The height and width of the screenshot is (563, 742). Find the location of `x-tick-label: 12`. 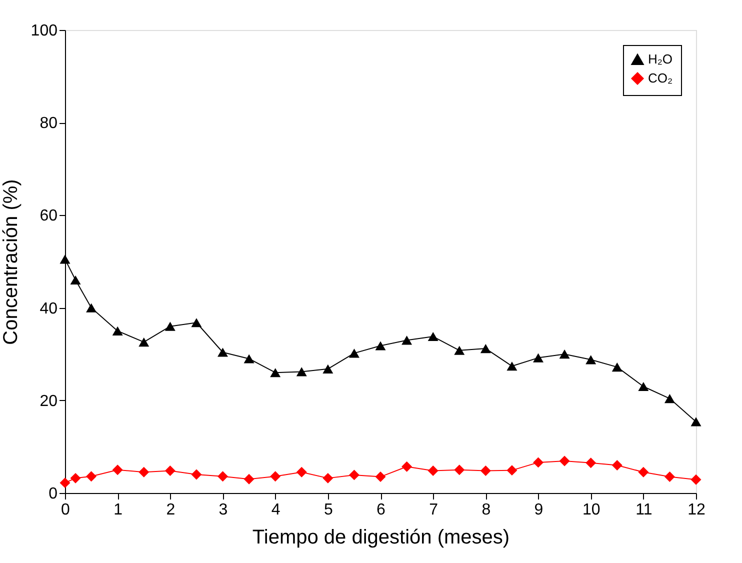

x-tick-label: 12 is located at coordinates (697, 510).